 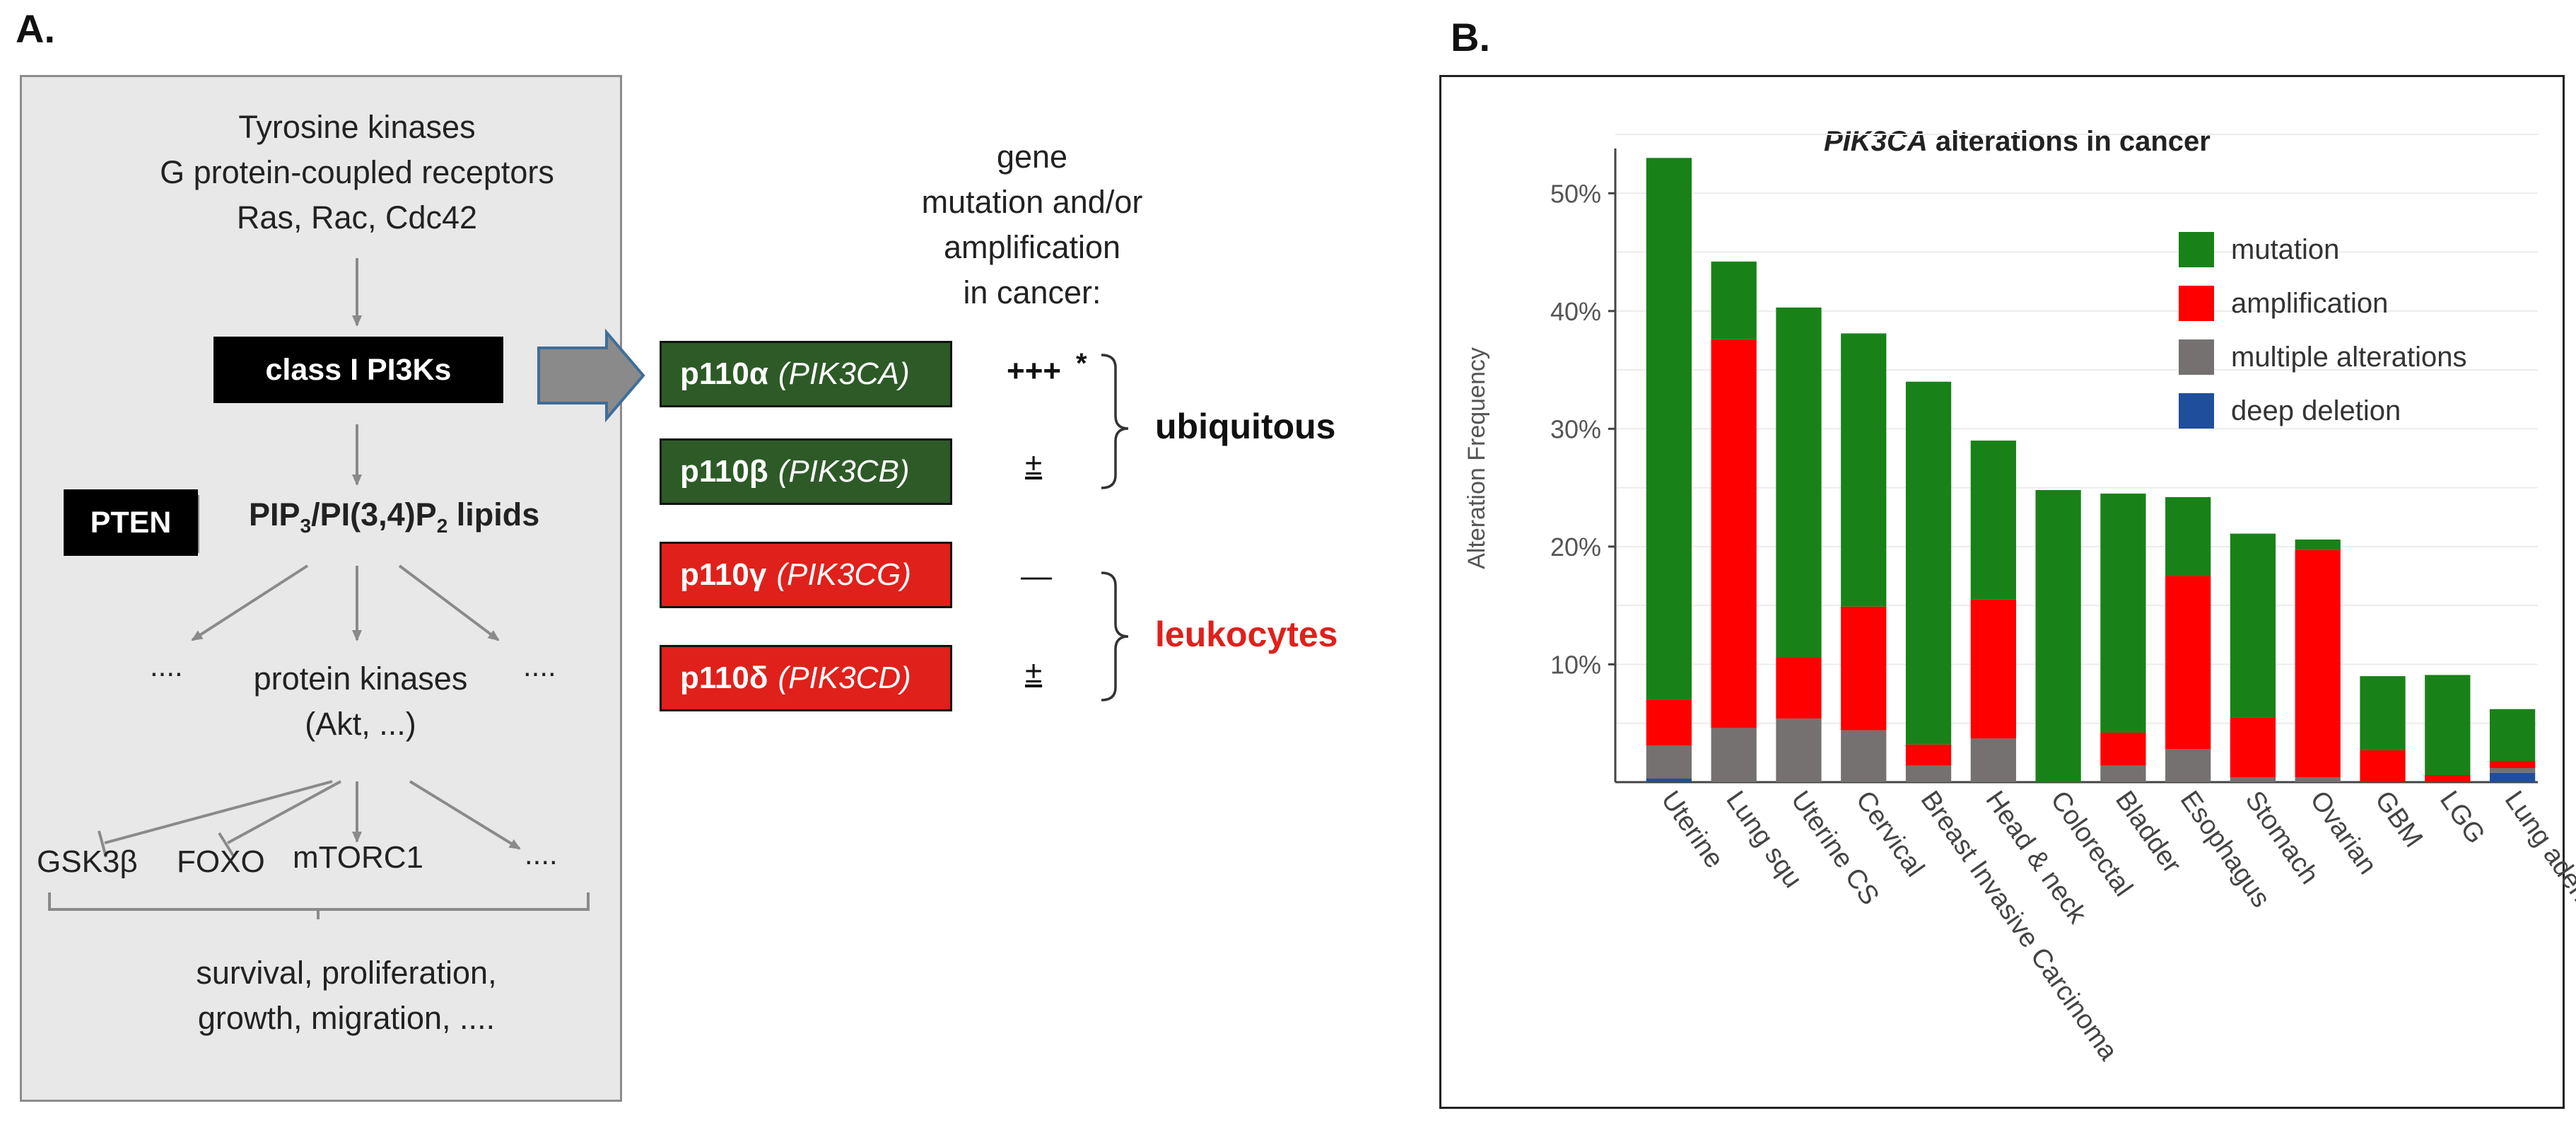 What do you see at coordinates (2069, 141) in the screenshot?
I see `chart-title-rest: alterations in cancer` at bounding box center [2069, 141].